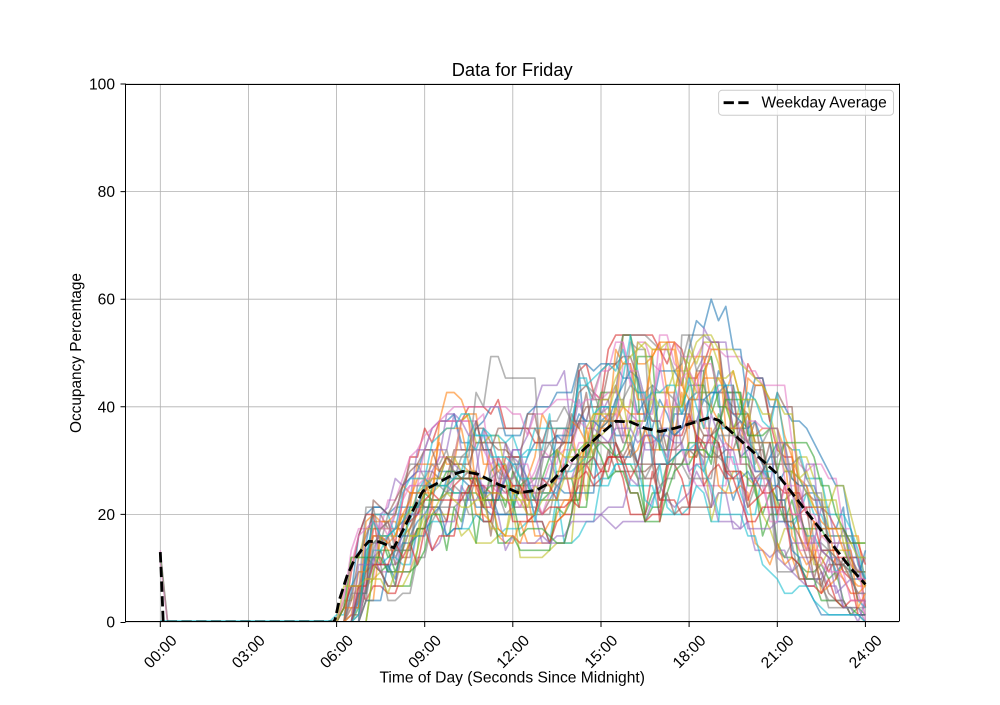 The width and height of the screenshot is (1000, 705). Describe the element at coordinates (107, 300) in the screenshot. I see `svg-text: 60` at that location.